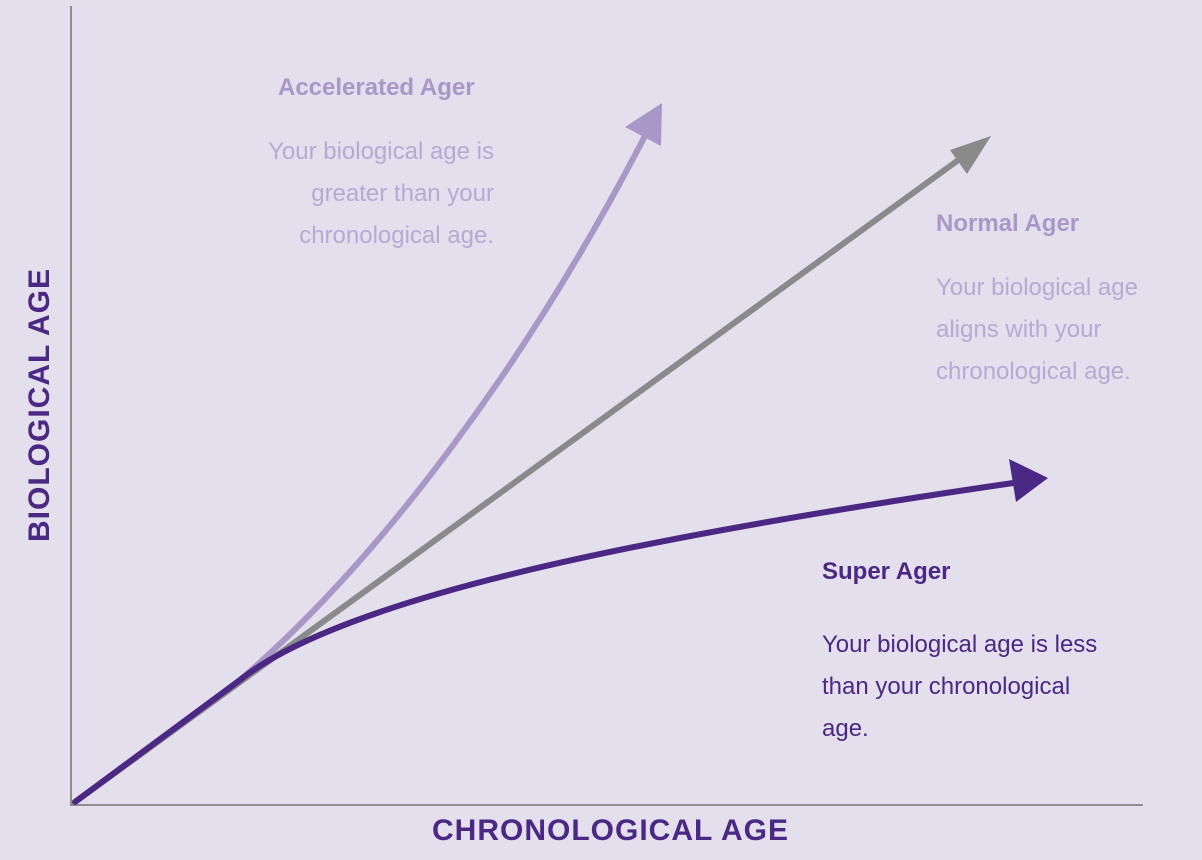 Image resolution: width=1202 pixels, height=860 pixels. I want to click on x-axis-label: CHRONOLOGICAL AGE, so click(611, 830).